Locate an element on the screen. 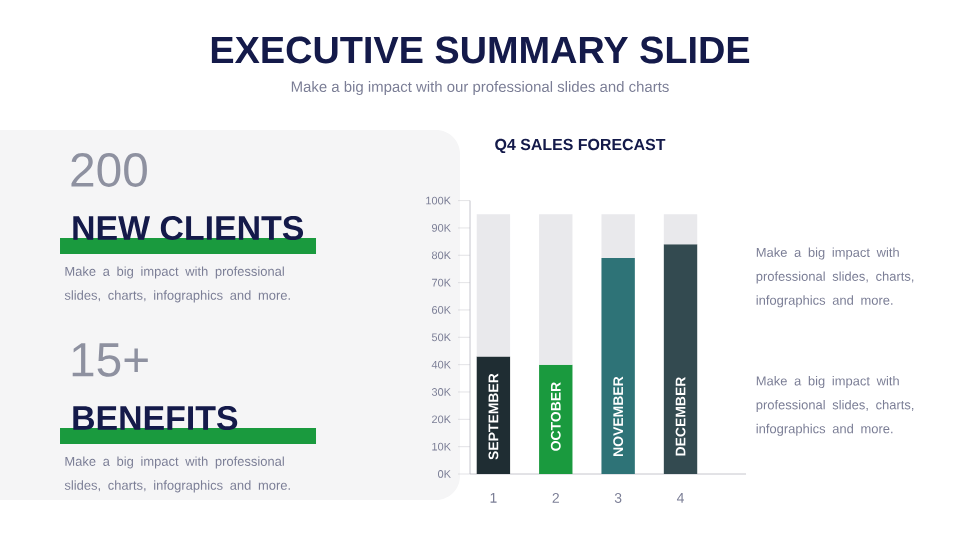 The height and width of the screenshot is (540, 960). text: 200 is located at coordinates (109, 170).